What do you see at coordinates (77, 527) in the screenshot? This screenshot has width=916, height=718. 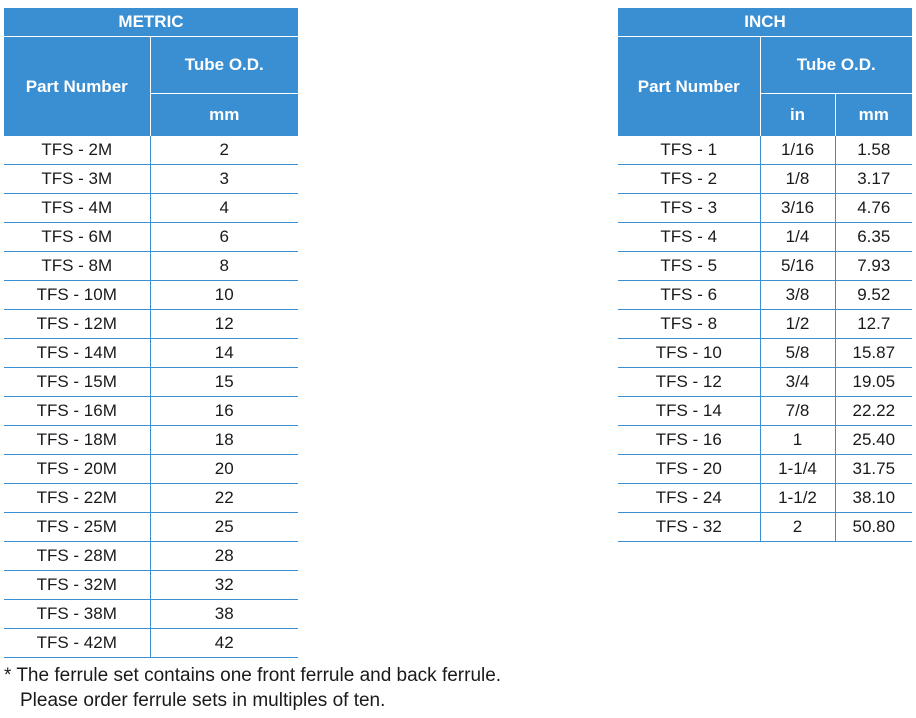 I see `metric-part-cell: TFS - 25M` at bounding box center [77, 527].